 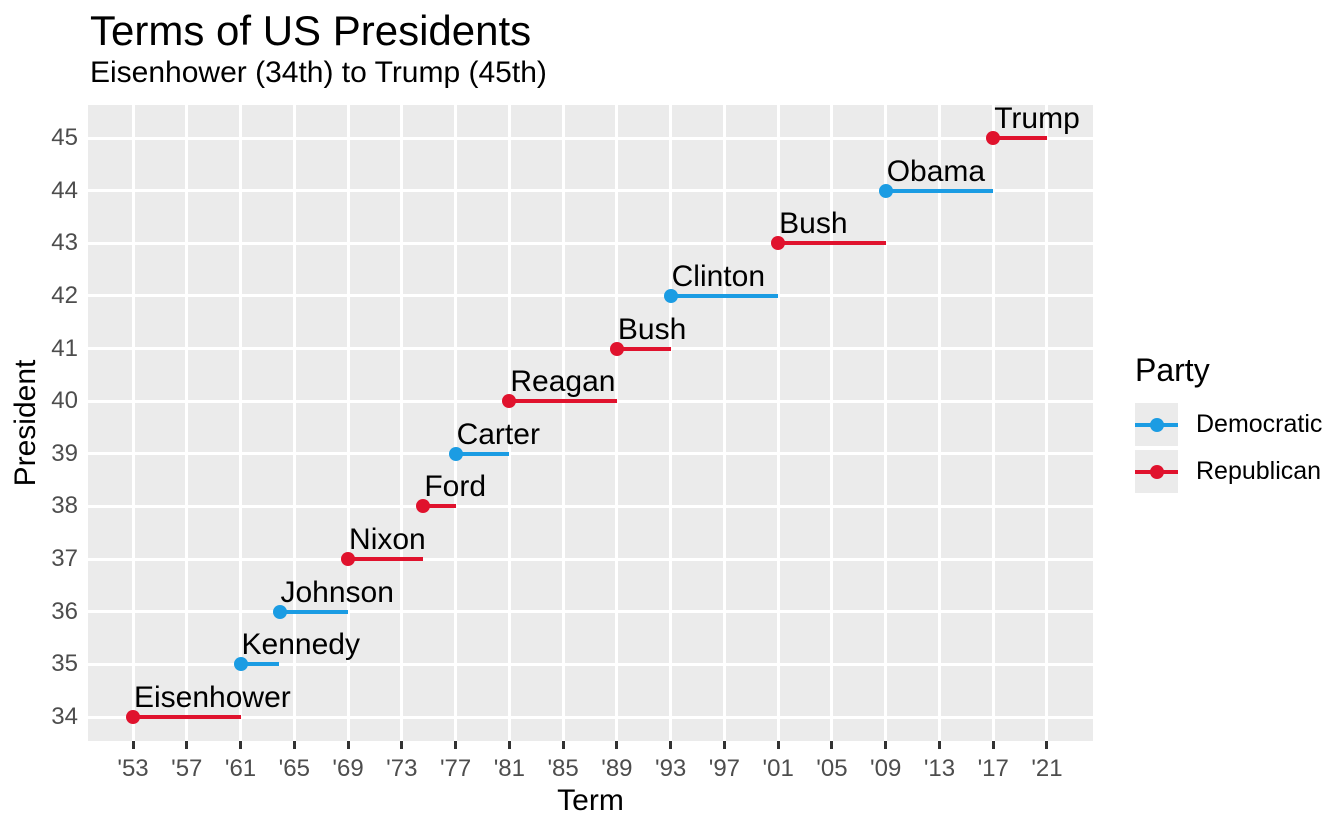 What do you see at coordinates (39, 423) in the screenshot?
I see `y-axis: 34 35 36 37 38 39 40 41 42 43 44 45` at bounding box center [39, 423].